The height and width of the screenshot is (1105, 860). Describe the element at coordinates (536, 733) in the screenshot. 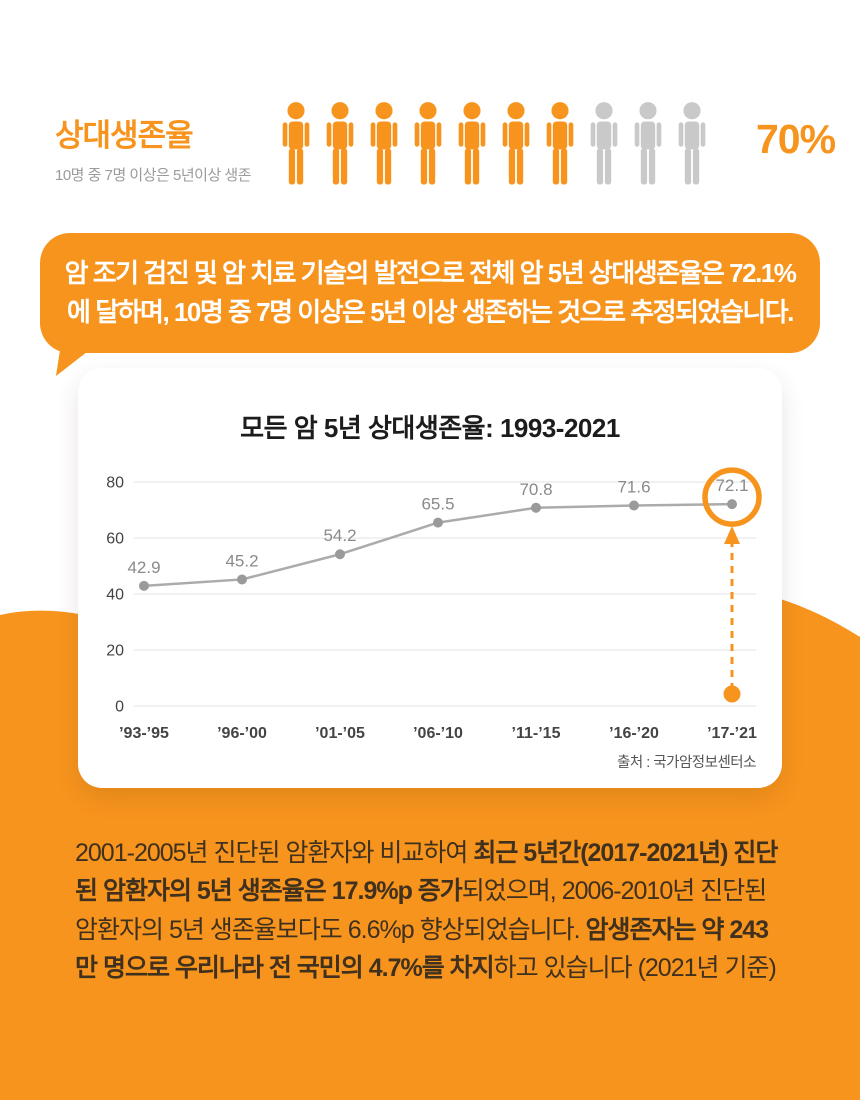

I see `svg-text: ’11-’15` at that location.